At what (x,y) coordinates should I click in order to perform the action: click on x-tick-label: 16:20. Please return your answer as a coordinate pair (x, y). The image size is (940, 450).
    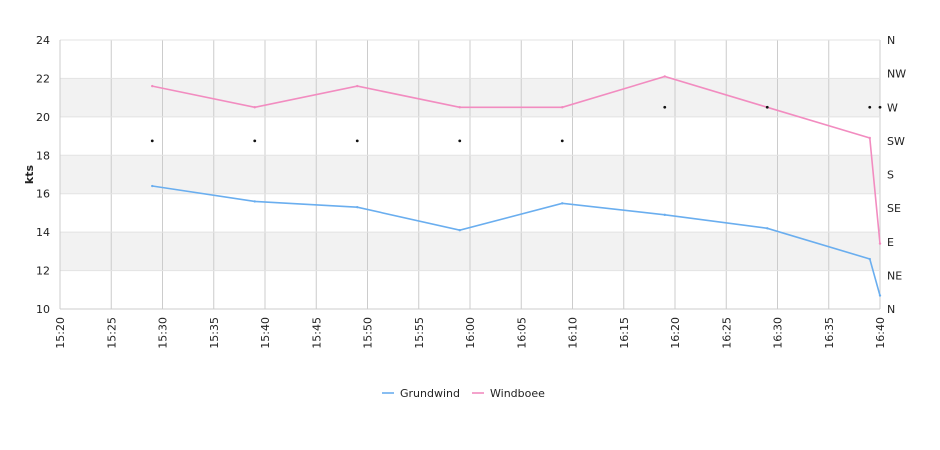
    Looking at the image, I should click on (675, 333).